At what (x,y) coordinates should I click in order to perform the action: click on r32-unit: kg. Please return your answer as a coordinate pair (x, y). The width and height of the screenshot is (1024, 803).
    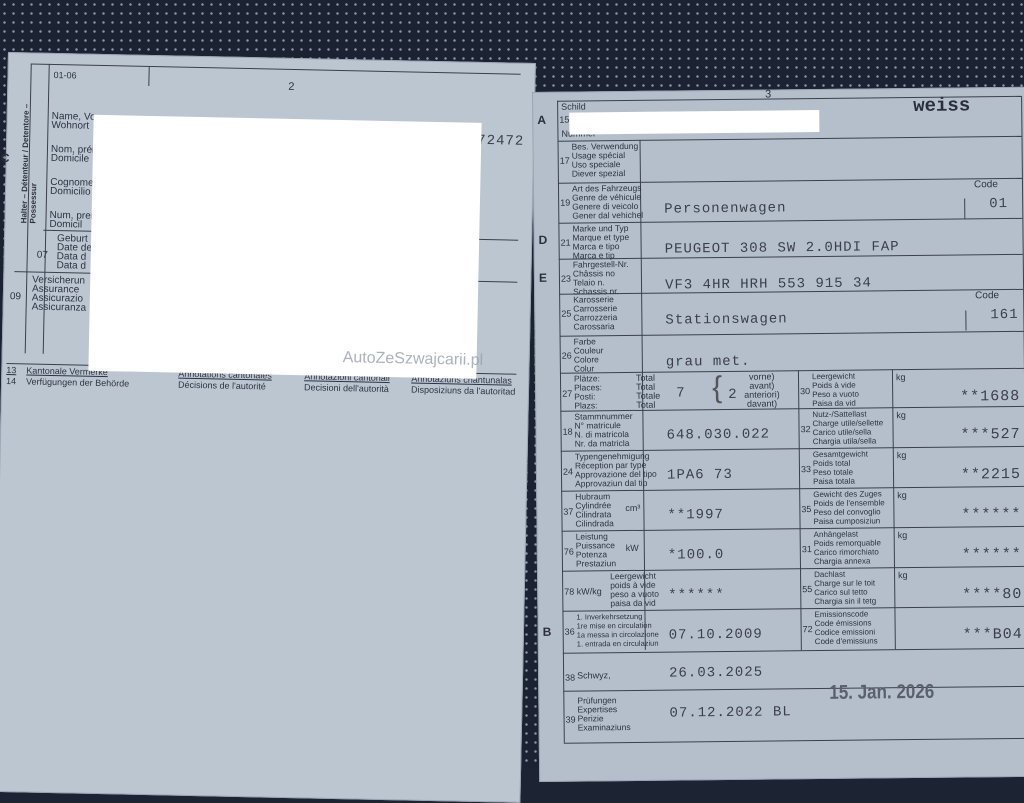
    Looking at the image, I should click on (901, 415).